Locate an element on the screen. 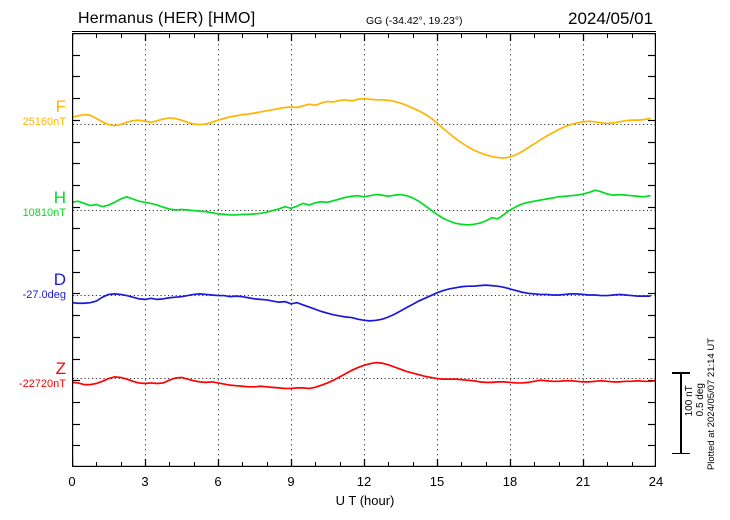 The width and height of the screenshot is (730, 520). component-label-z: Z -22720nT is located at coordinates (33, 375).